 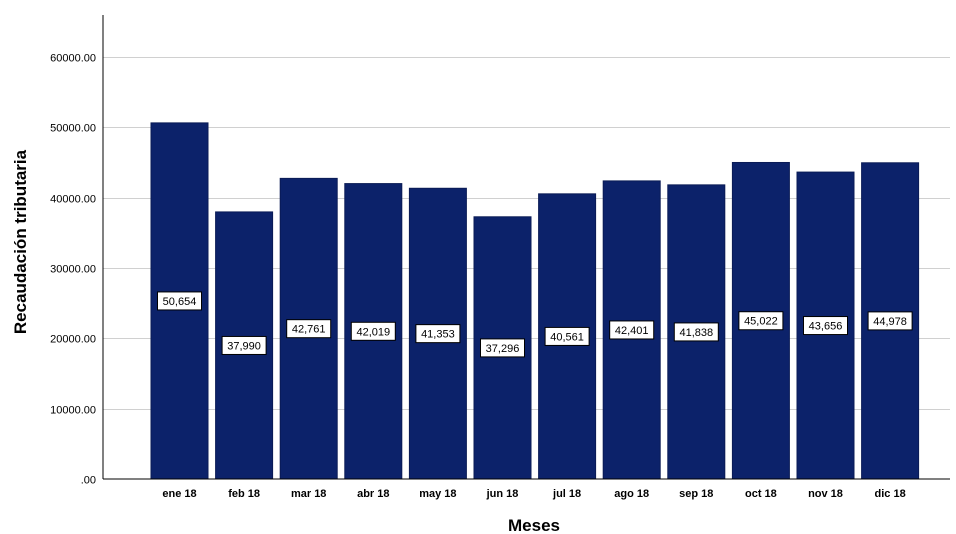 What do you see at coordinates (373, 494) in the screenshot?
I see `x-tick-label: abr 18` at bounding box center [373, 494].